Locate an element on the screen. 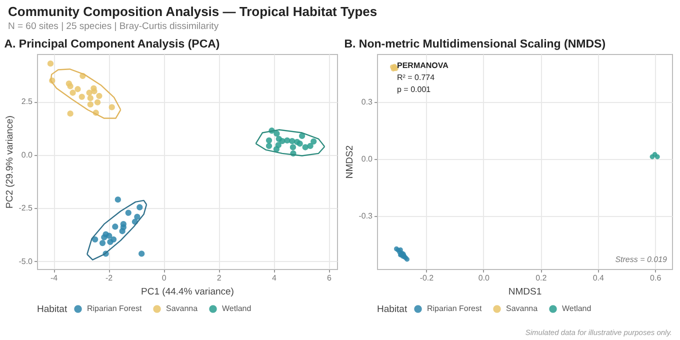 The height and width of the screenshot is (340, 680). text: N = 60 sites | 25 species | Bray-Curtis dissimilarity is located at coordinates (114, 26).